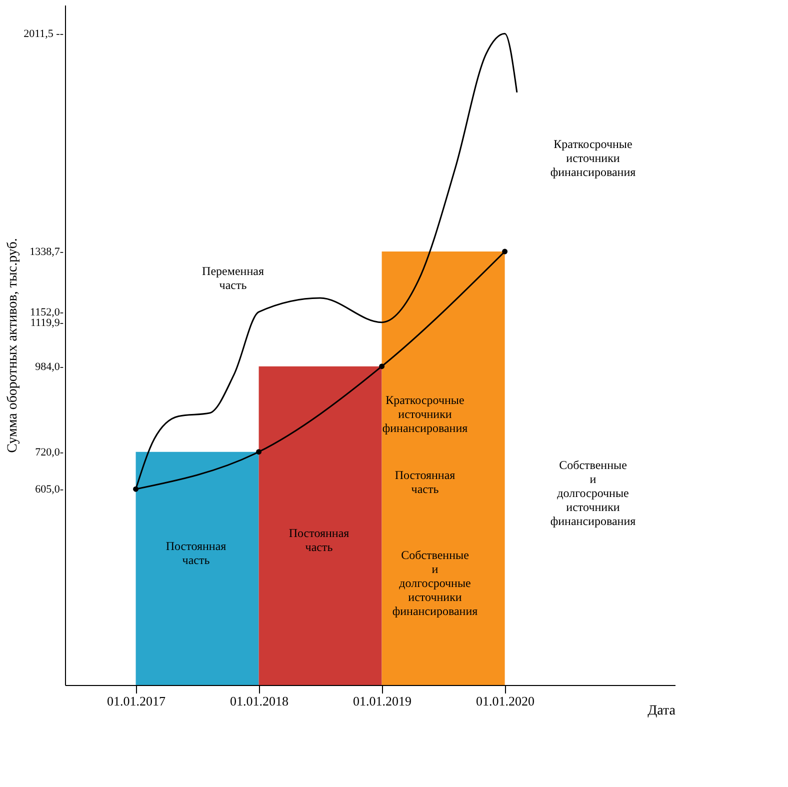 The width and height of the screenshot is (788, 787). What do you see at coordinates (505, 701) in the screenshot?
I see `x-tick-label: 01.01.2020` at bounding box center [505, 701].